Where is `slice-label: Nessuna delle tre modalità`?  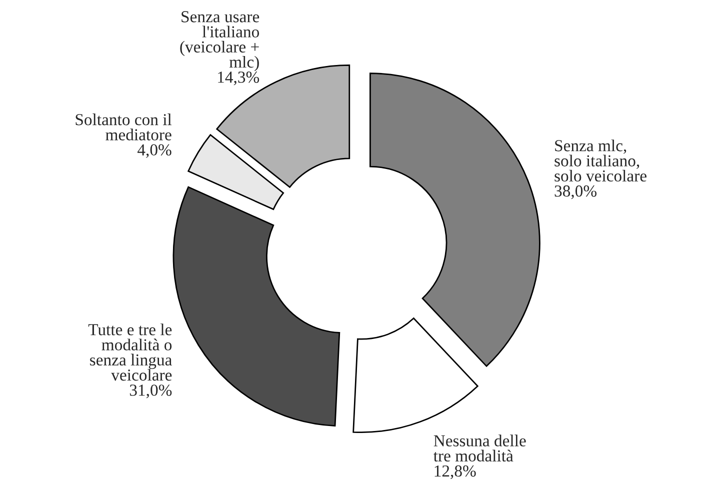
slice-label: Nessuna delle tre modalità is located at coordinates (480, 448).